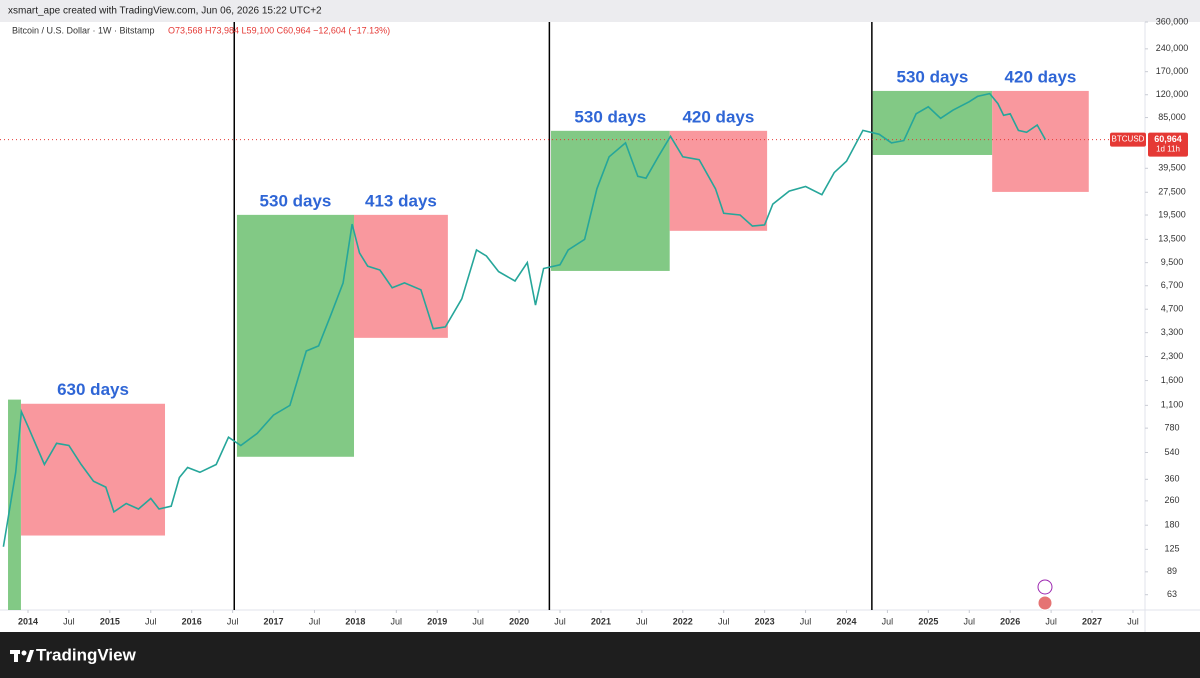 The image size is (1200, 678). Describe the element at coordinates (1172, 285) in the screenshot. I see `y-tick-label: 6,700` at that location.